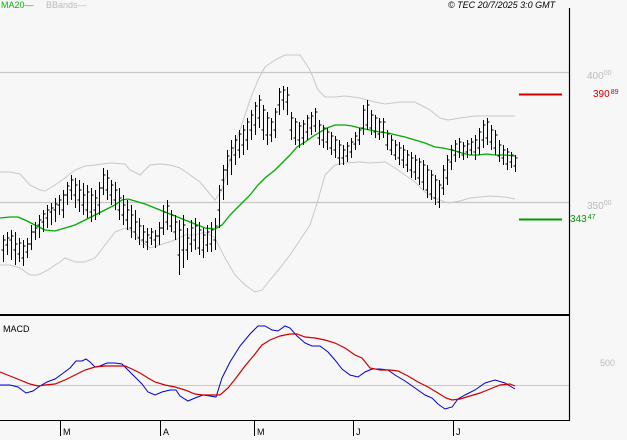 The height and width of the screenshot is (440, 627). Describe the element at coordinates (66, 5) in the screenshot. I see `legend-bbands: BBands—` at that location.